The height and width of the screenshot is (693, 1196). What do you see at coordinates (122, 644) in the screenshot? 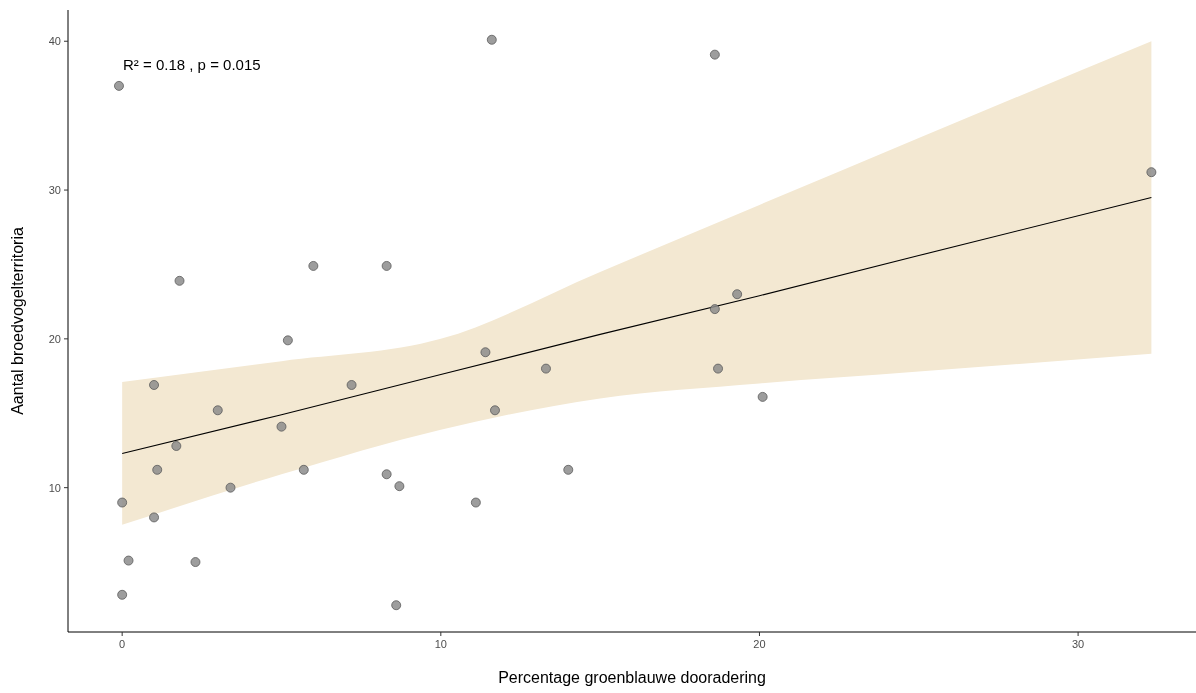
I see `x-tick-label: 0` at bounding box center [122, 644].